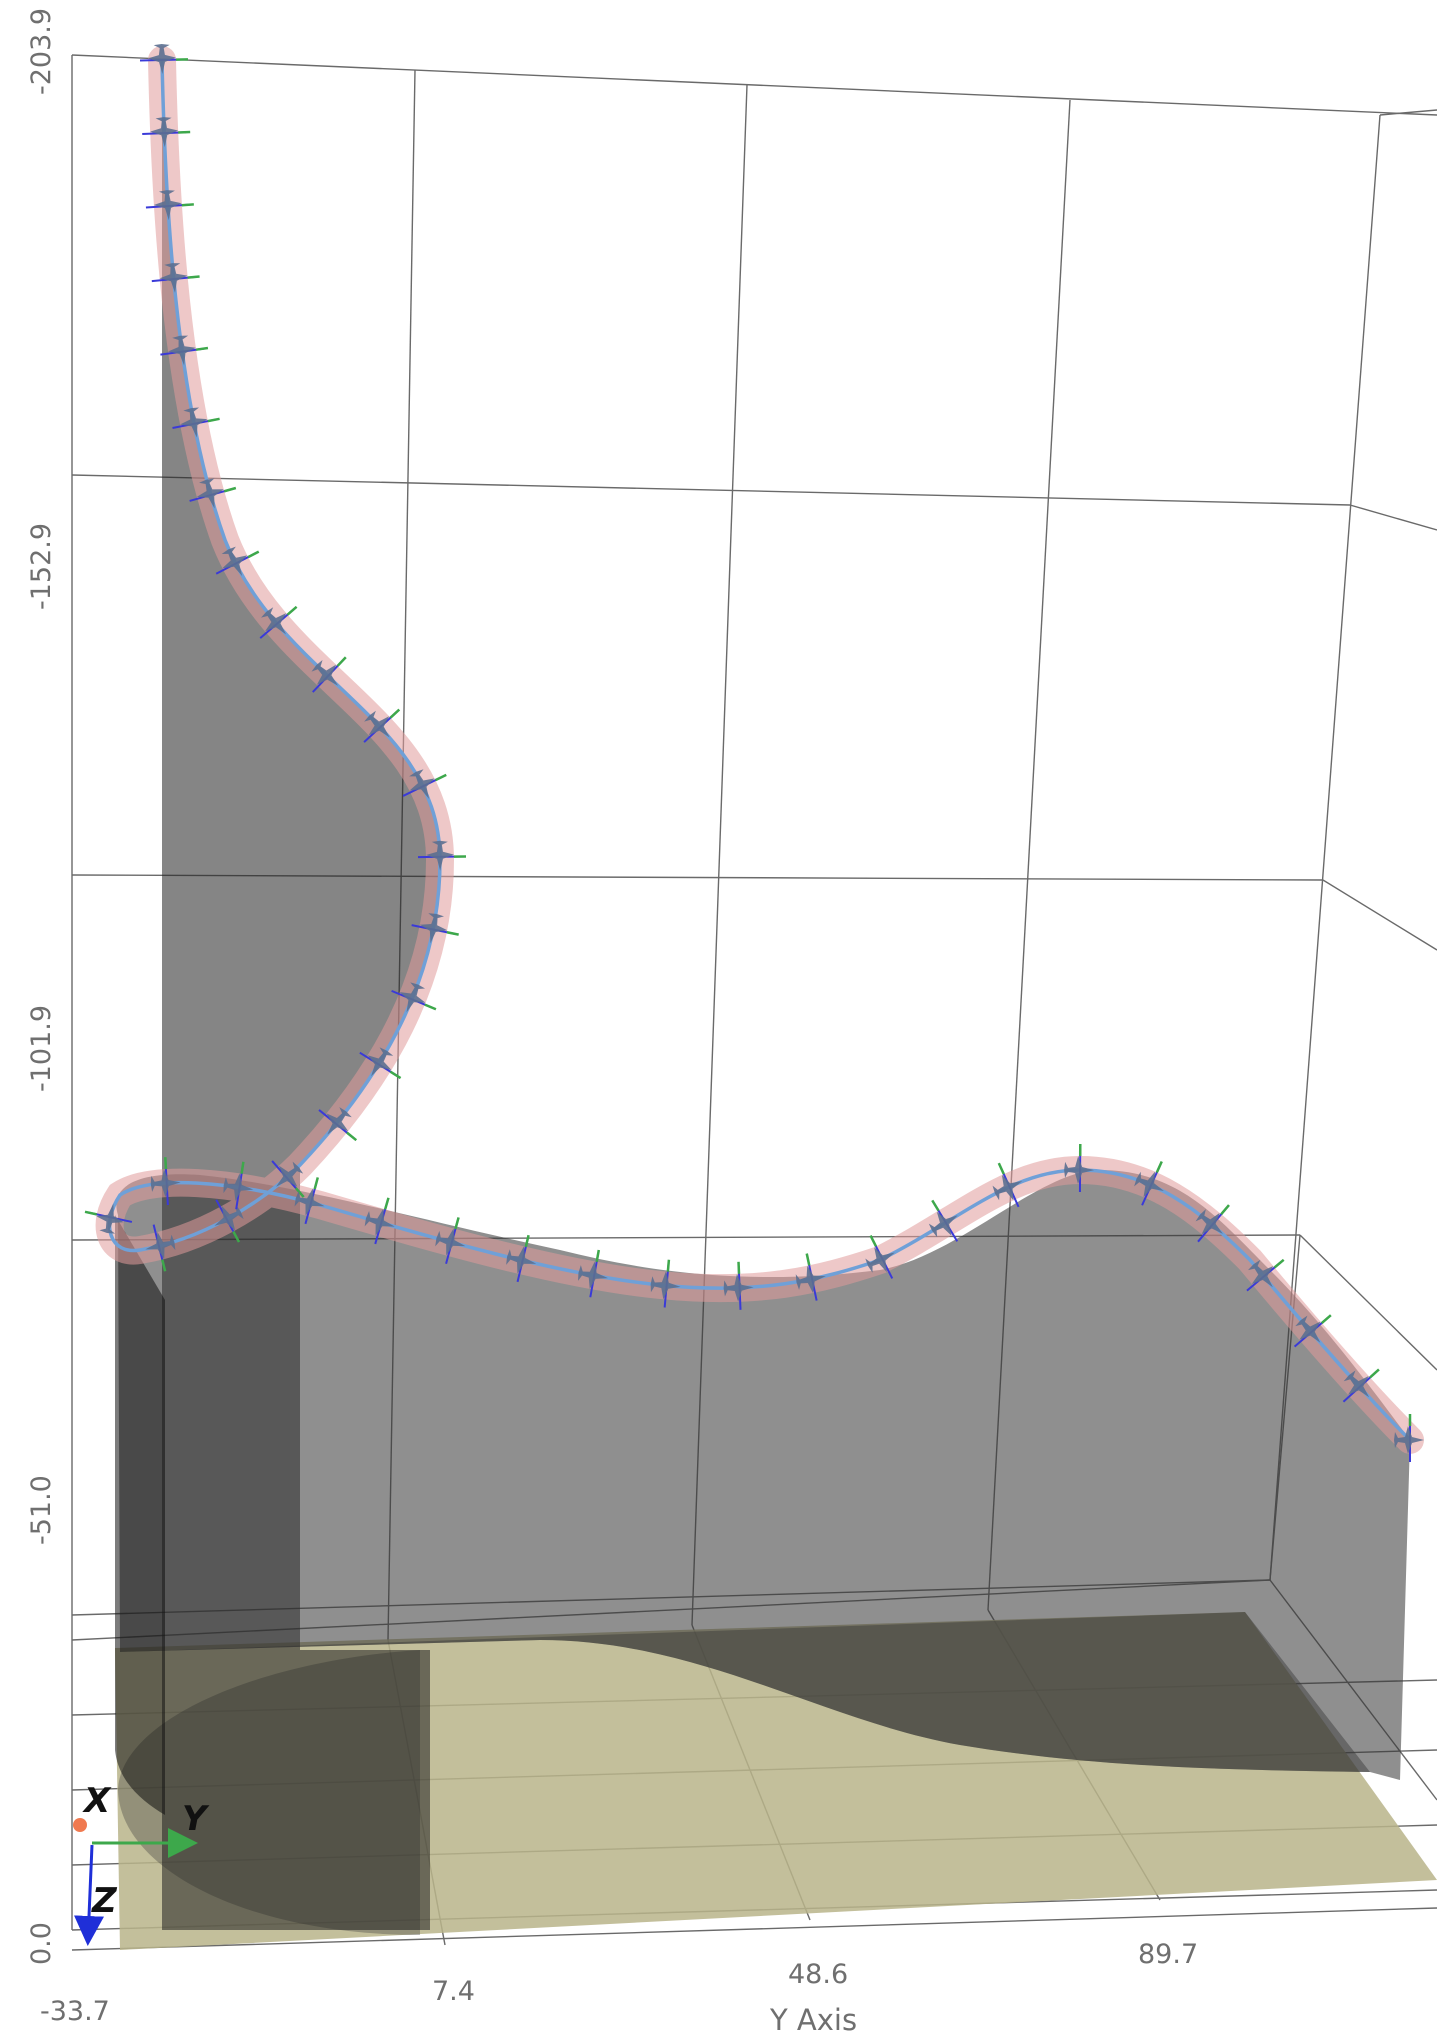 This screenshot has height=2037, width=1437. What do you see at coordinates (41, 566) in the screenshot?
I see `vertical-tick-label-1: -152.9` at bounding box center [41, 566].